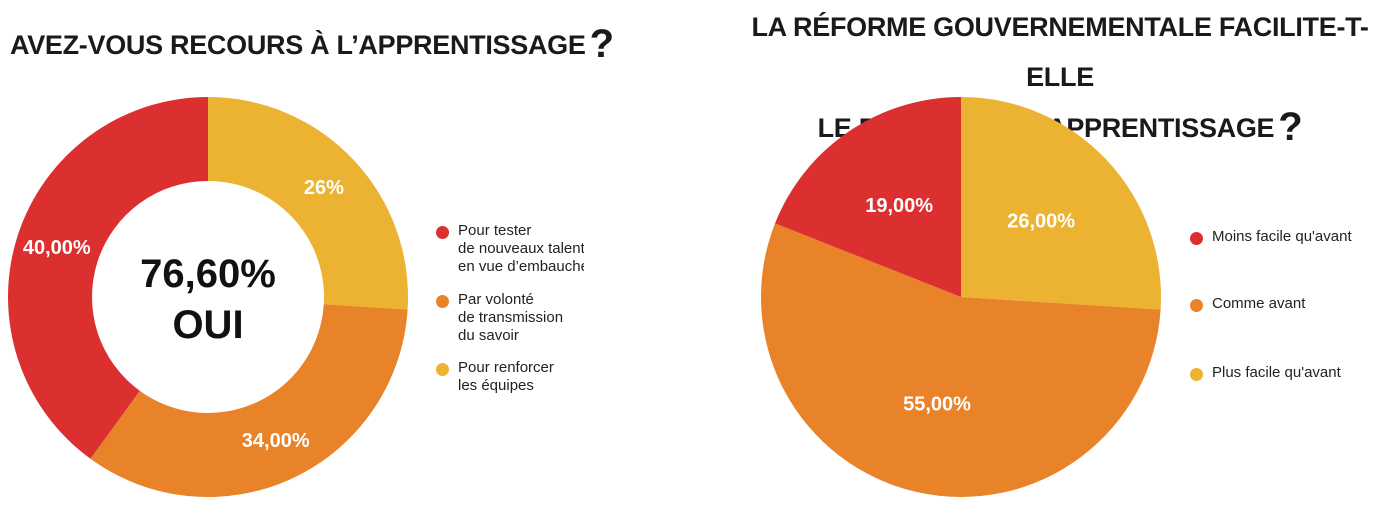 This screenshot has height=507, width=1378. I want to click on legend-label: Moins facile qu'avant, so click(1282, 237).